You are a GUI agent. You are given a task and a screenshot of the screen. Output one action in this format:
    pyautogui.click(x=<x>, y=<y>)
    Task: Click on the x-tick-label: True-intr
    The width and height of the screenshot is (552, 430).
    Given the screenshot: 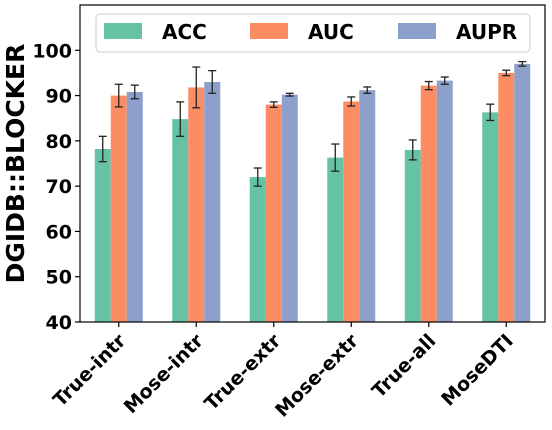 What is the action you would take?
    pyautogui.click(x=90, y=371)
    